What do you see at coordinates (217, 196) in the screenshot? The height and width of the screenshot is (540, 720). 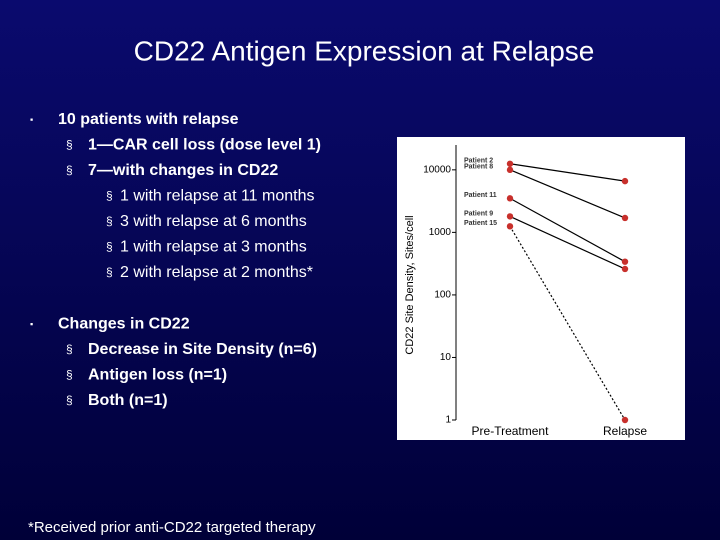 I see `bullet-text: 1 with relapse at 11 months` at bounding box center [217, 196].